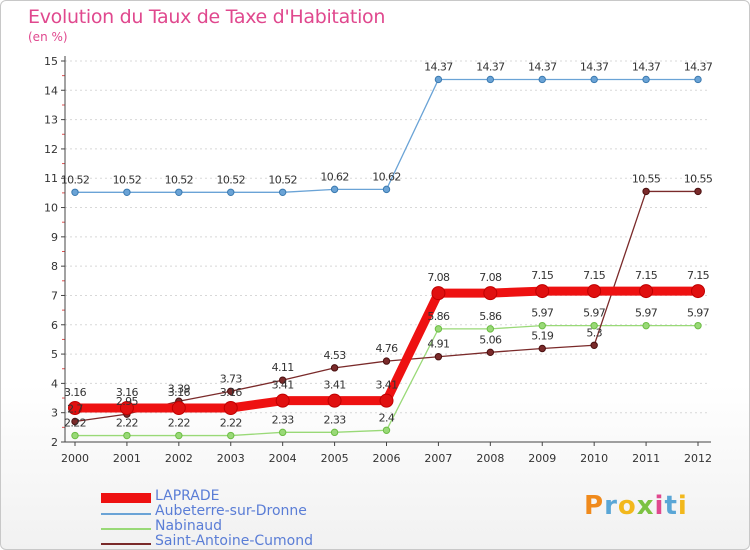  I want to click on data-label: 4.11, so click(283, 367).